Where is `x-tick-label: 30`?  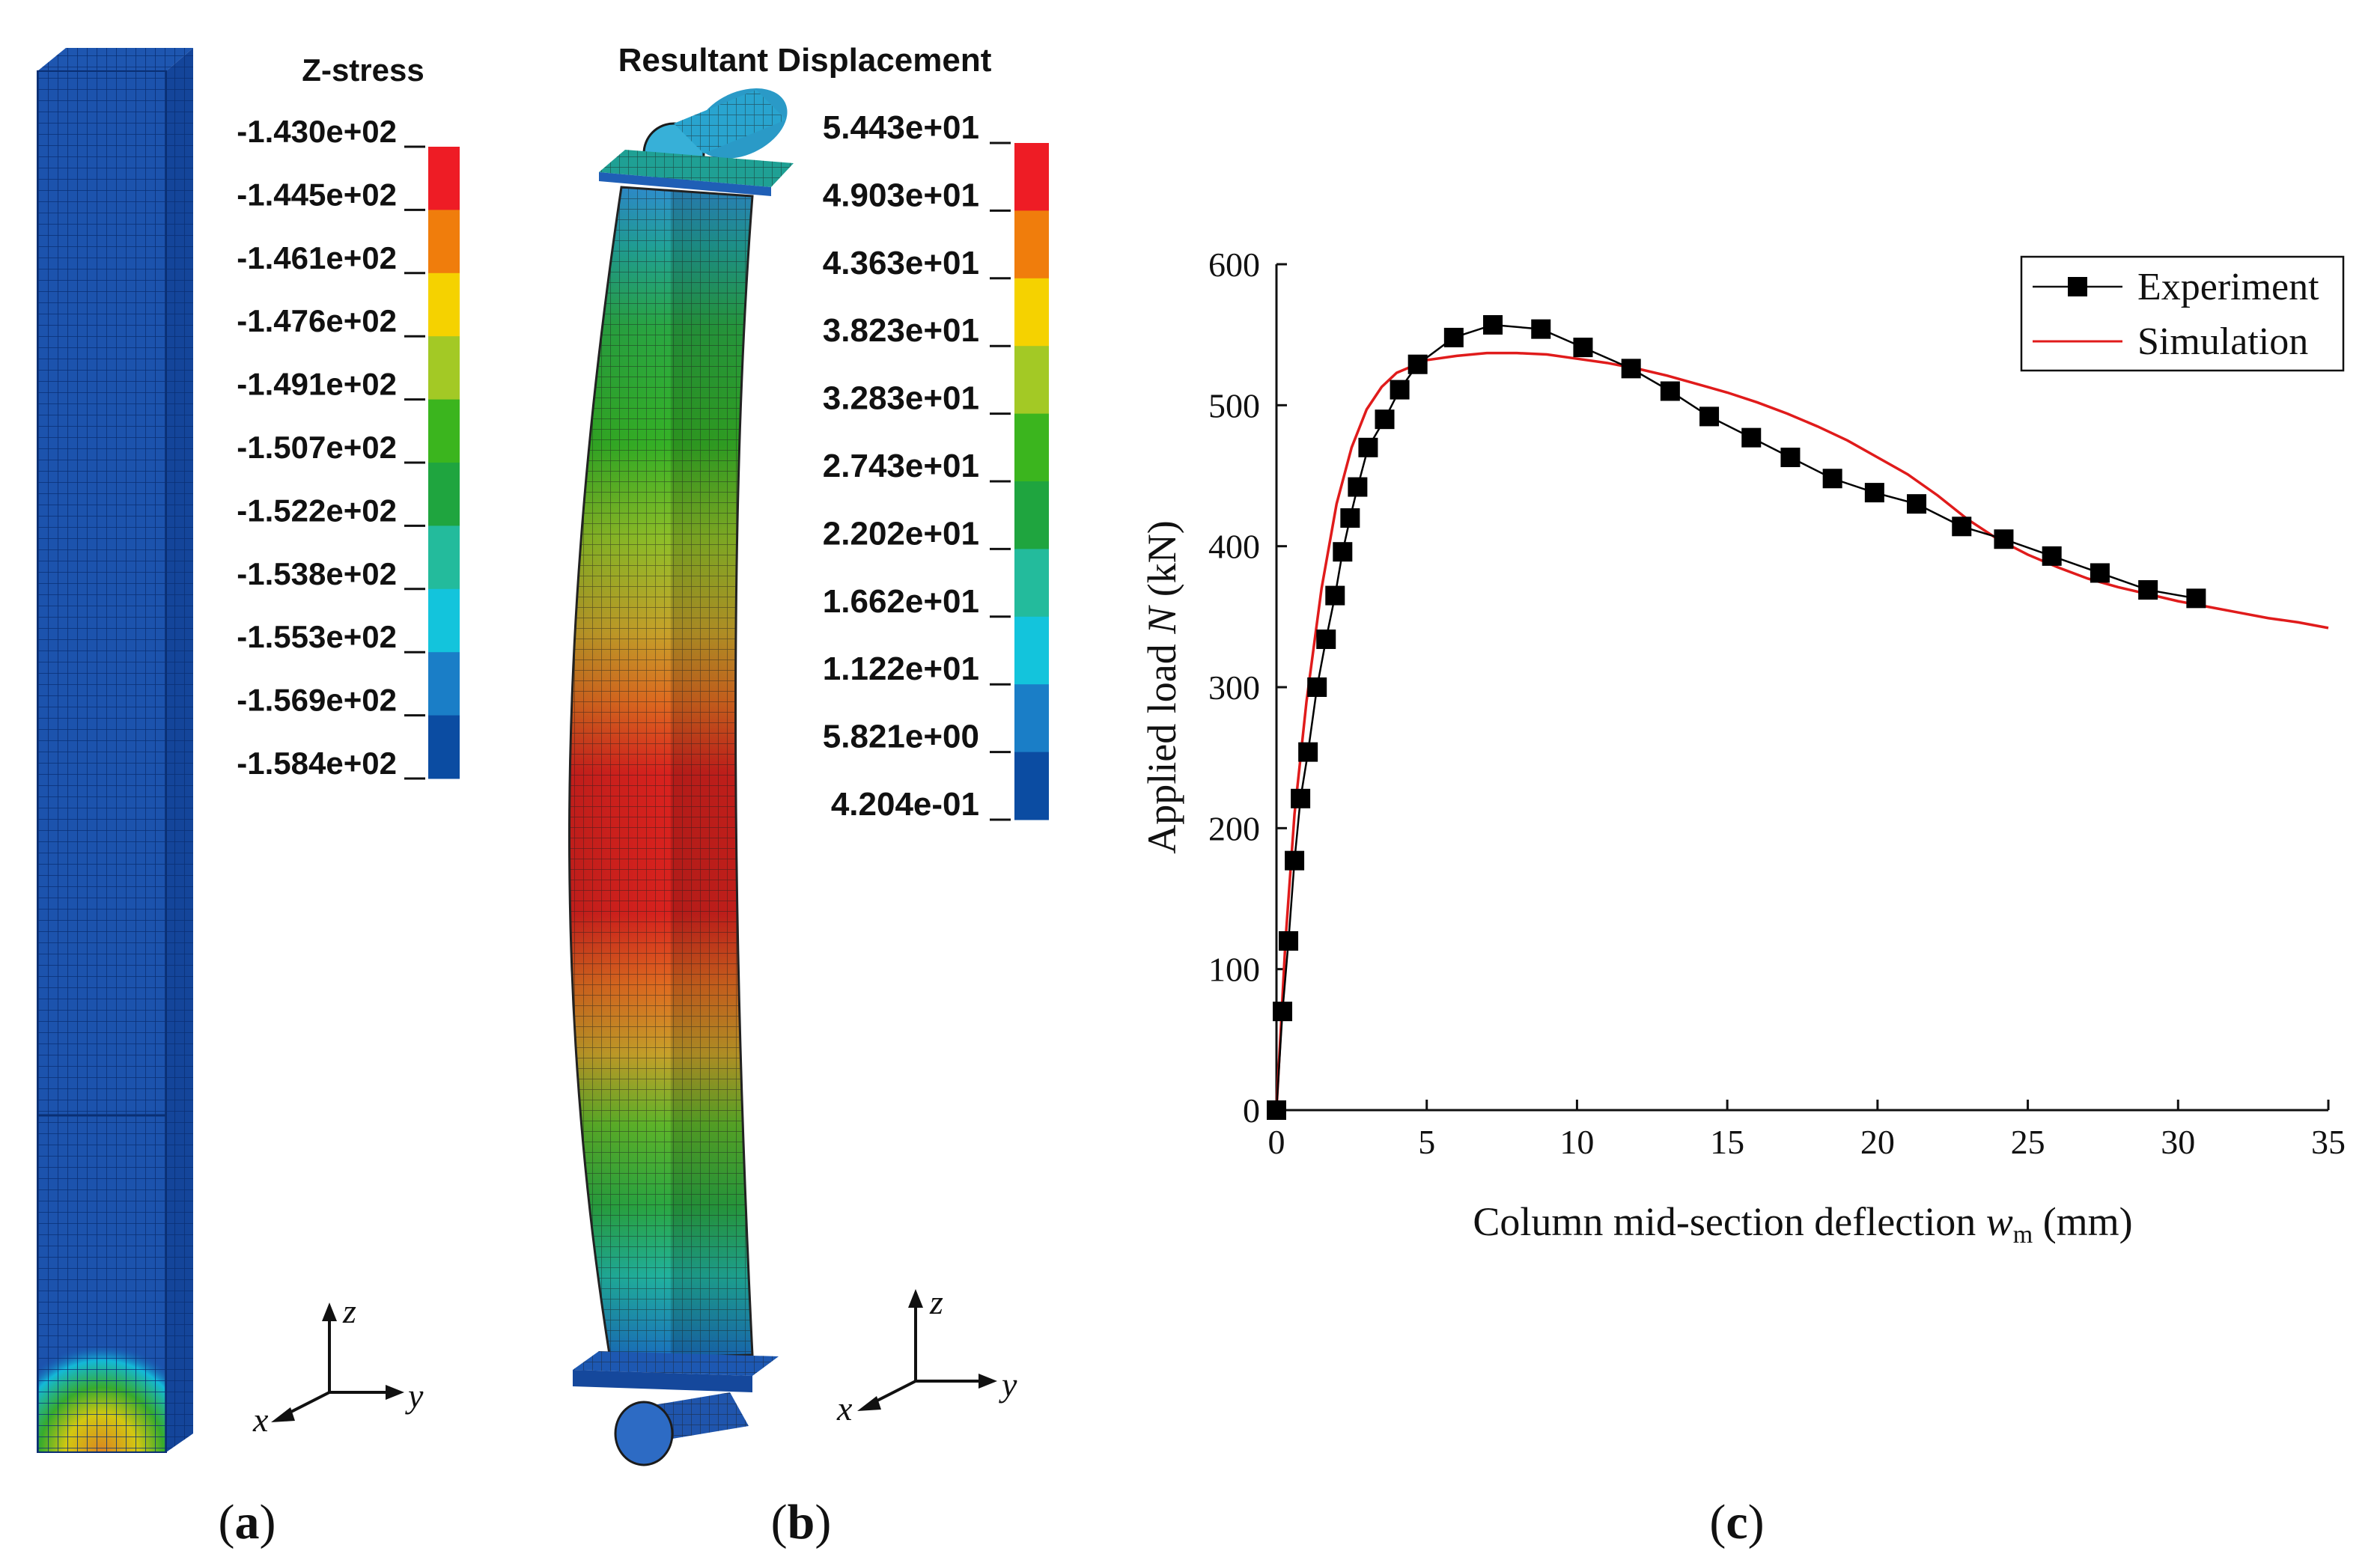
x-tick-label: 30 is located at coordinates (2178, 1142).